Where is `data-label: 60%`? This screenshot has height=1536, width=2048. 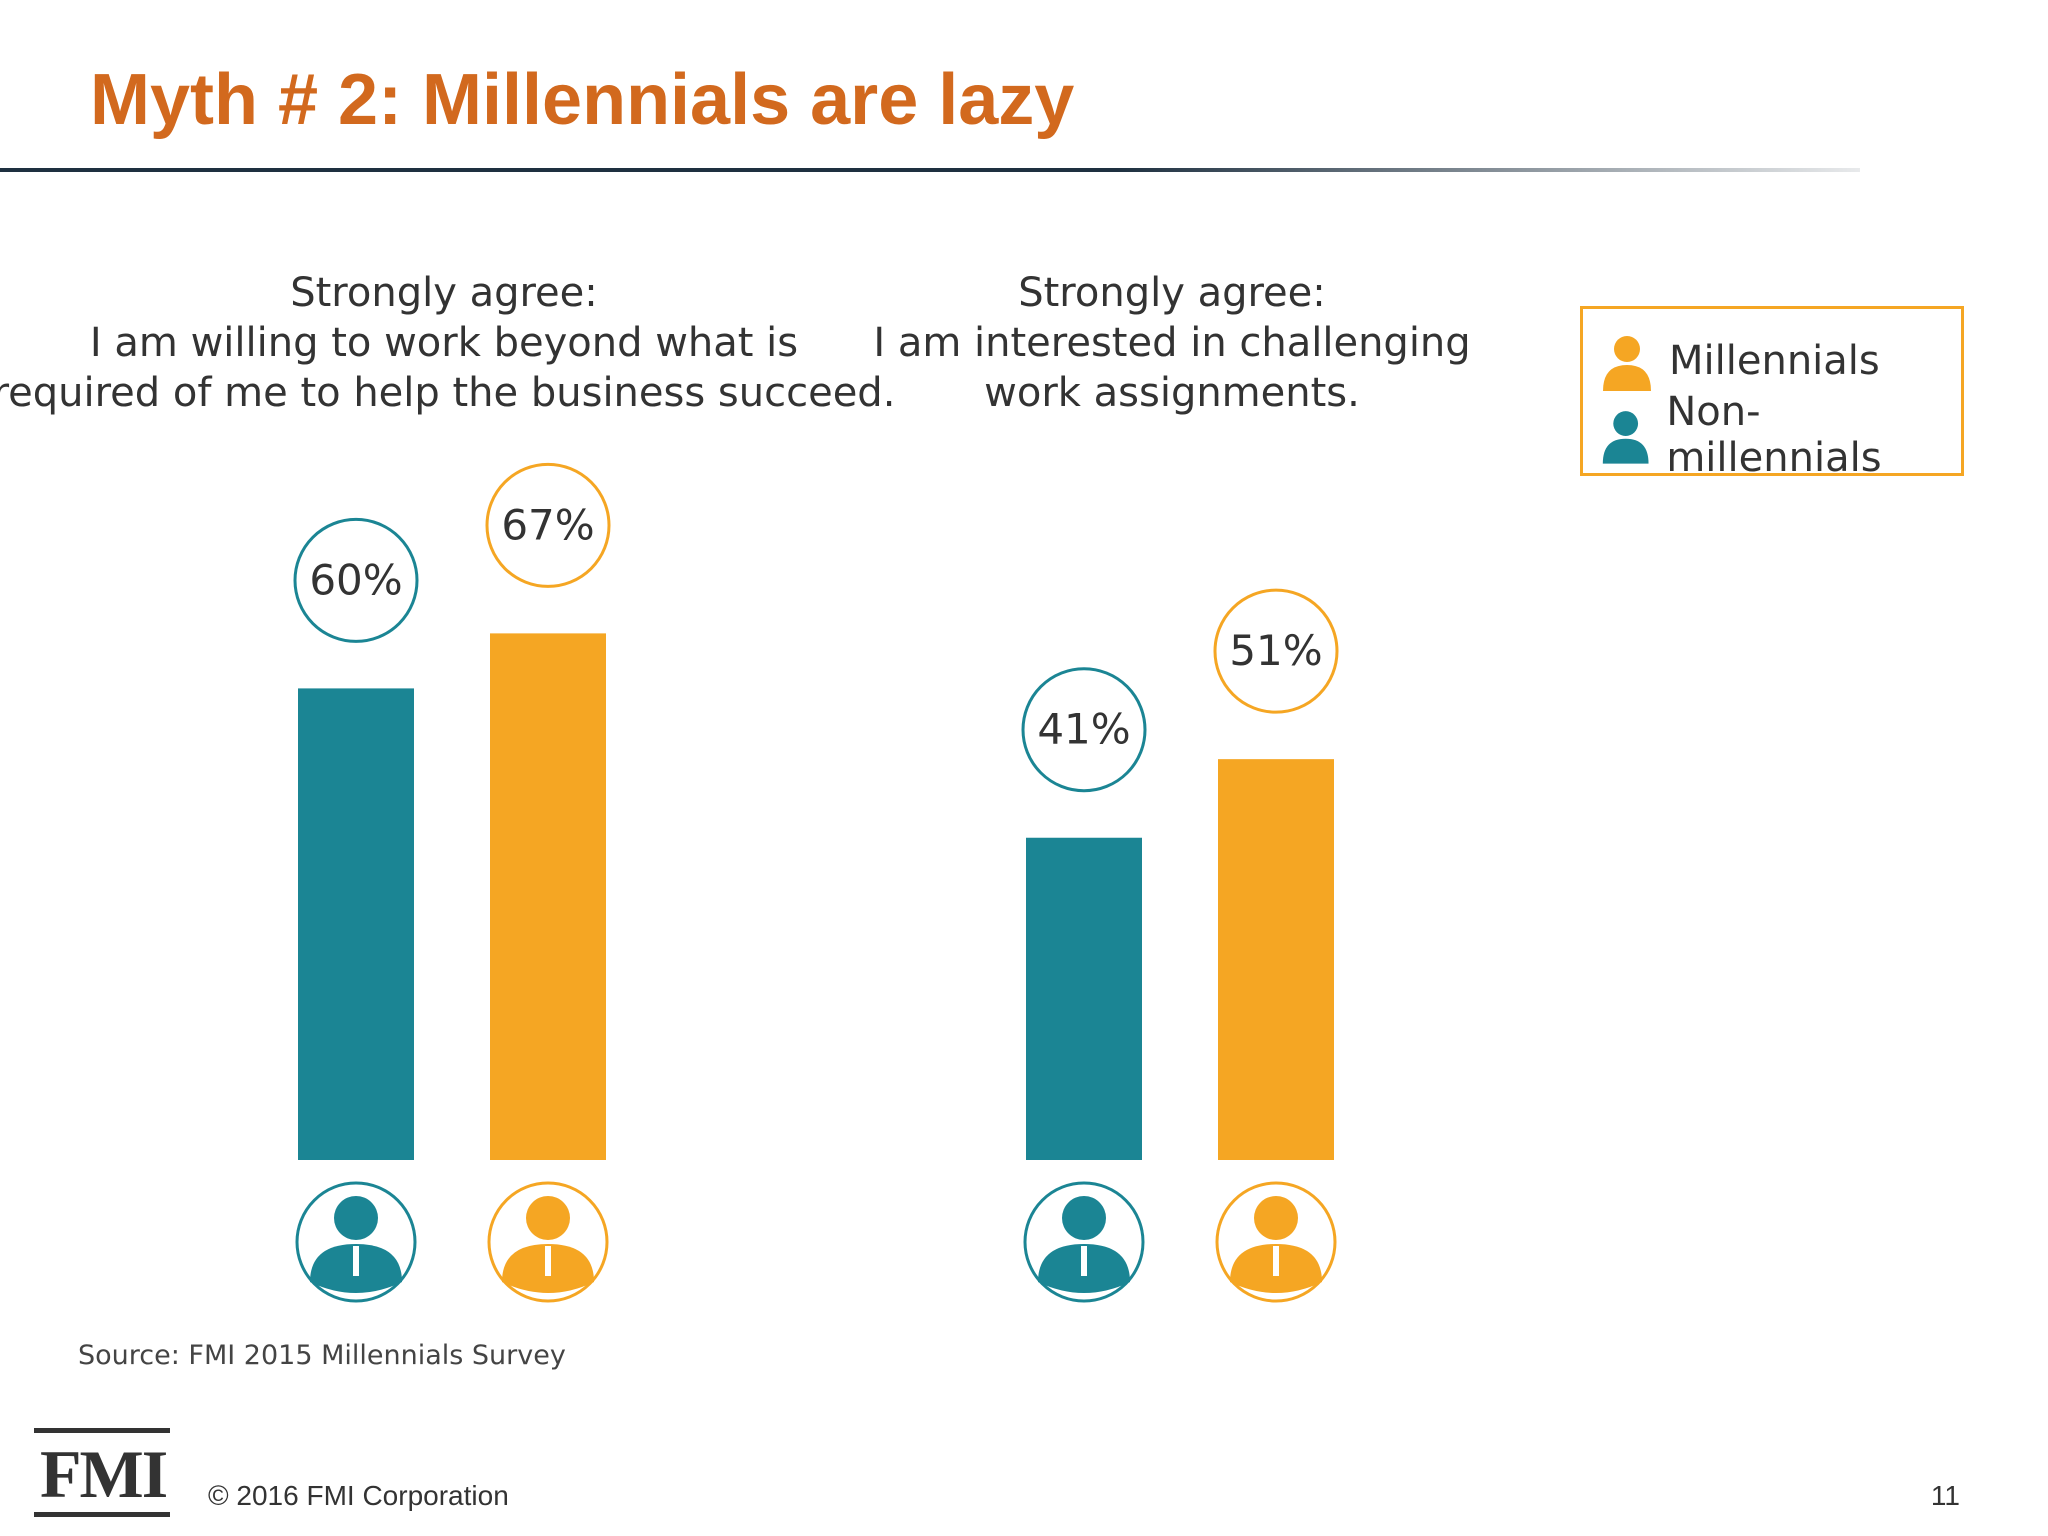 data-label: 60% is located at coordinates (355, 579).